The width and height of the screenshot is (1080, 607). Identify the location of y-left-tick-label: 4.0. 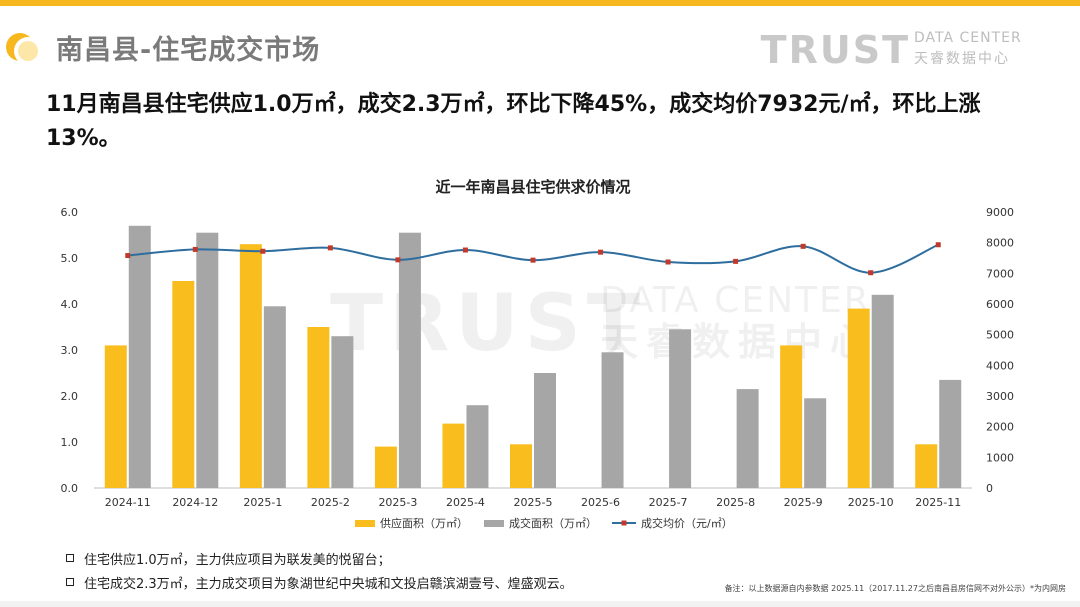
(70, 304).